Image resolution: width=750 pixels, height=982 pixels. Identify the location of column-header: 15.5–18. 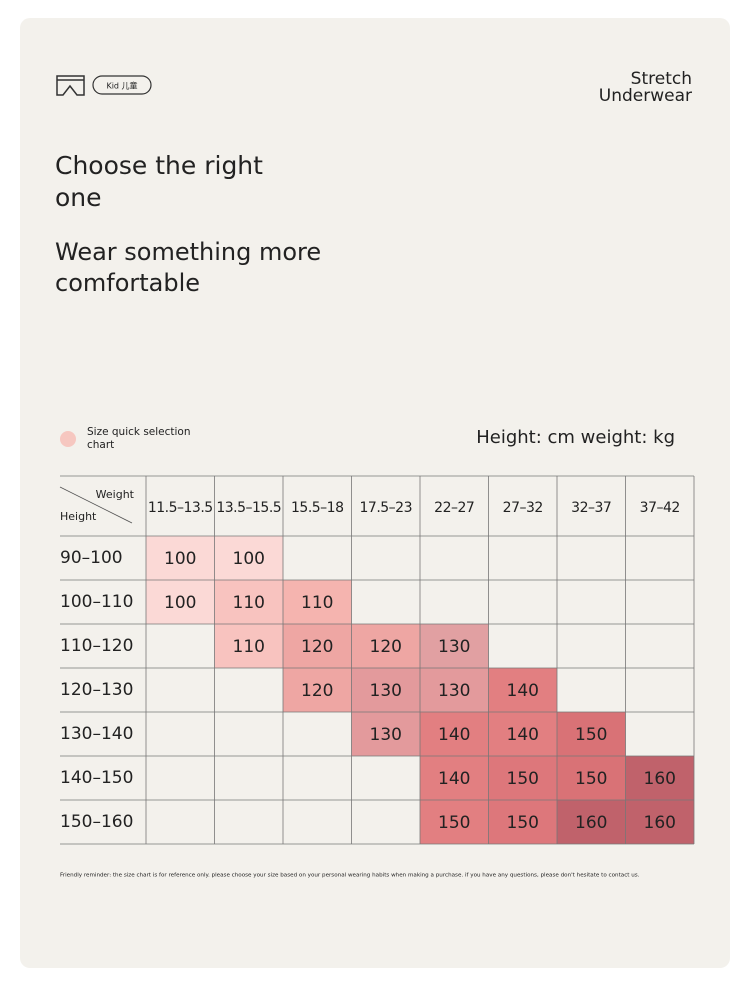
(317, 508).